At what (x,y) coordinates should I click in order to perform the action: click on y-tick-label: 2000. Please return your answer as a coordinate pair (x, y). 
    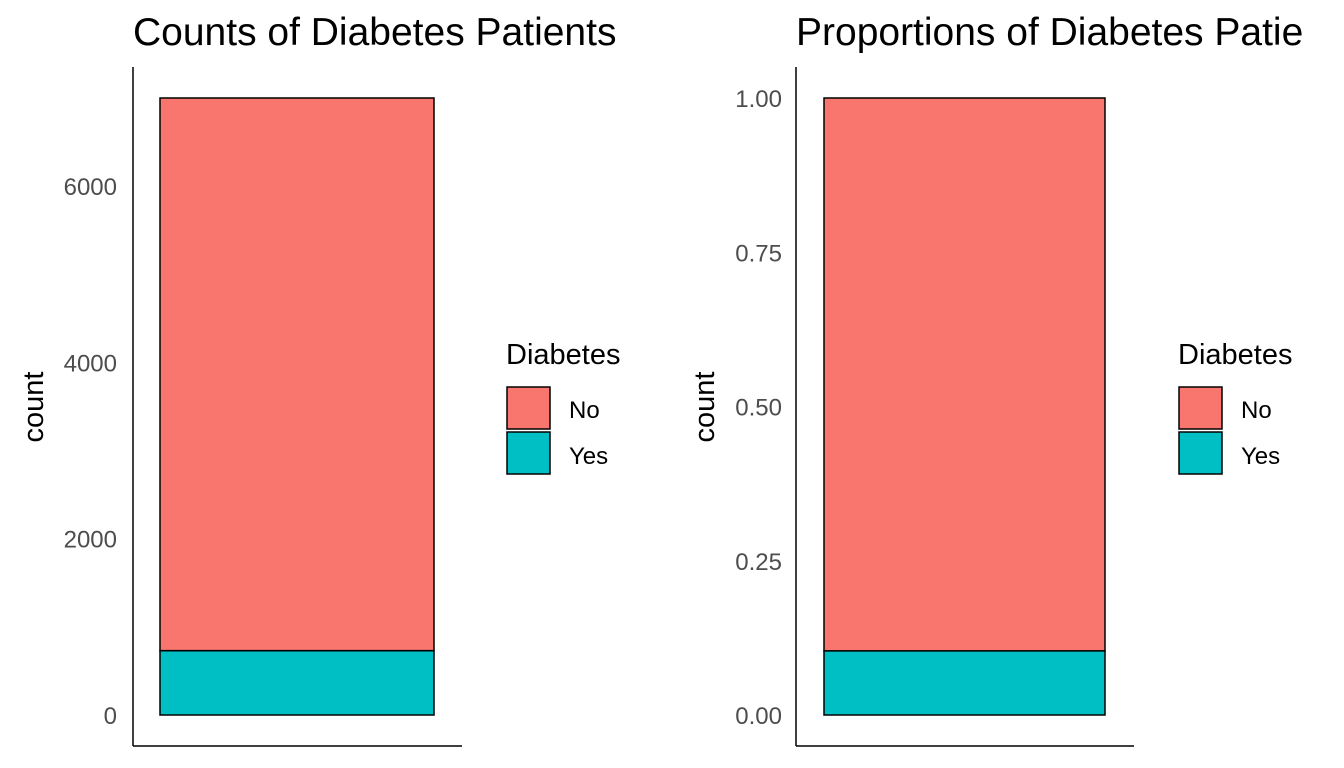
    Looking at the image, I should click on (90, 540).